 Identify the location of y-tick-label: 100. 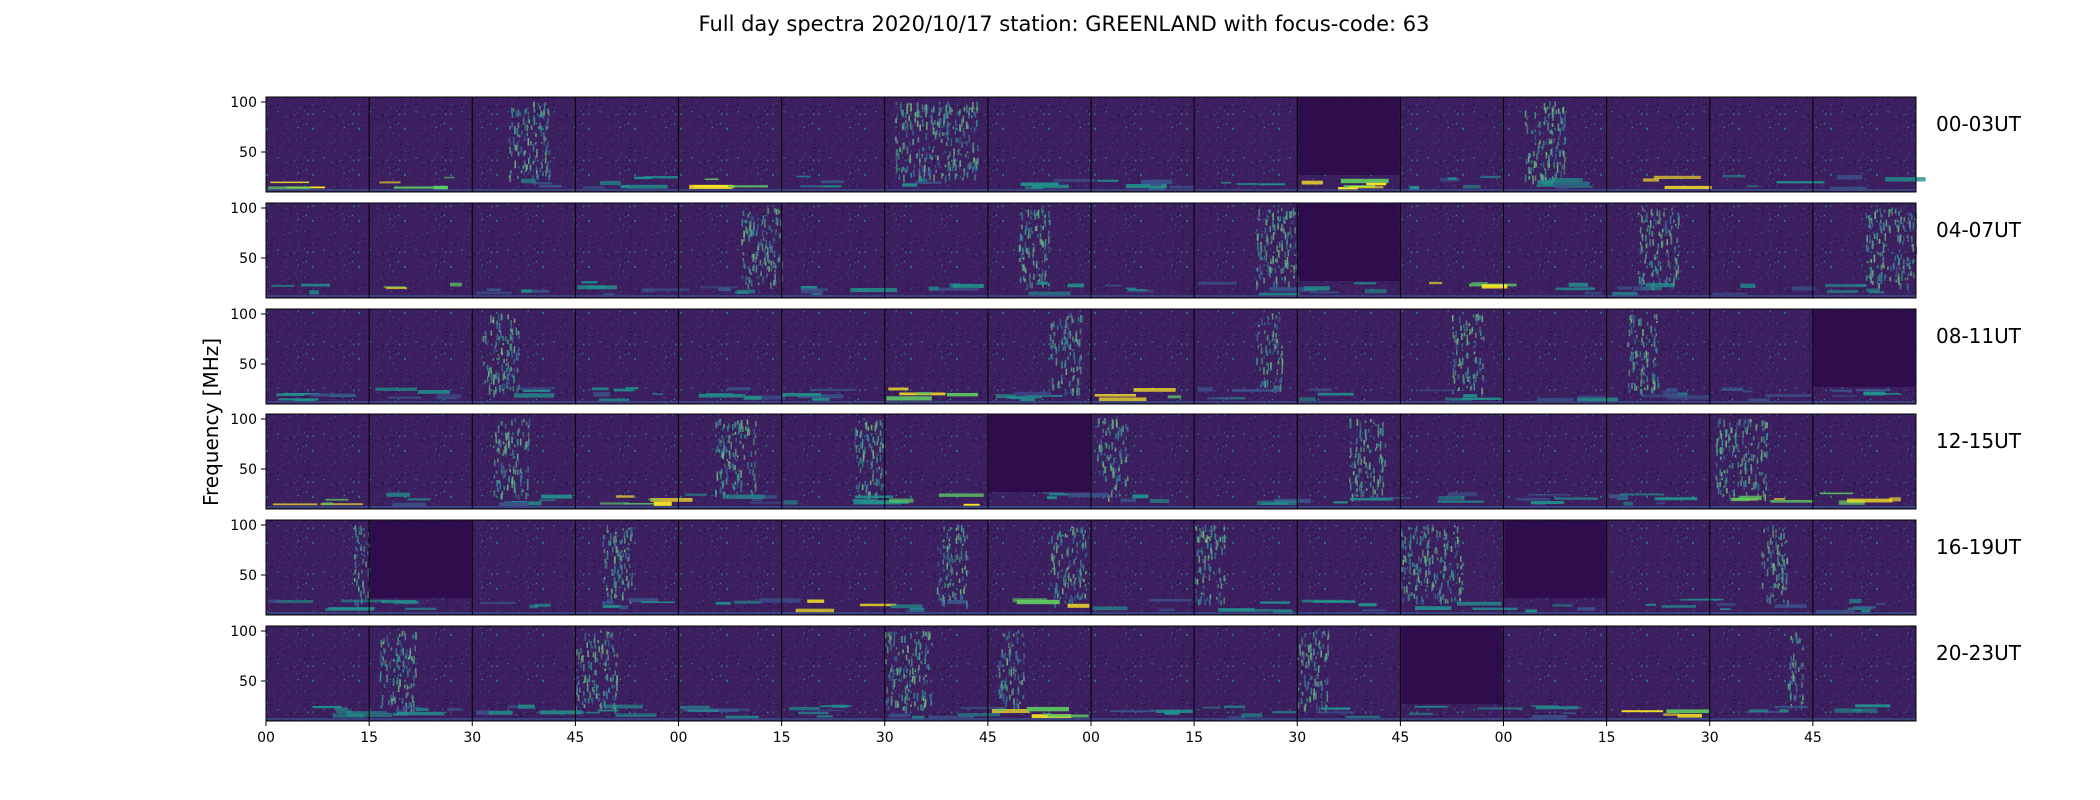
(243, 209).